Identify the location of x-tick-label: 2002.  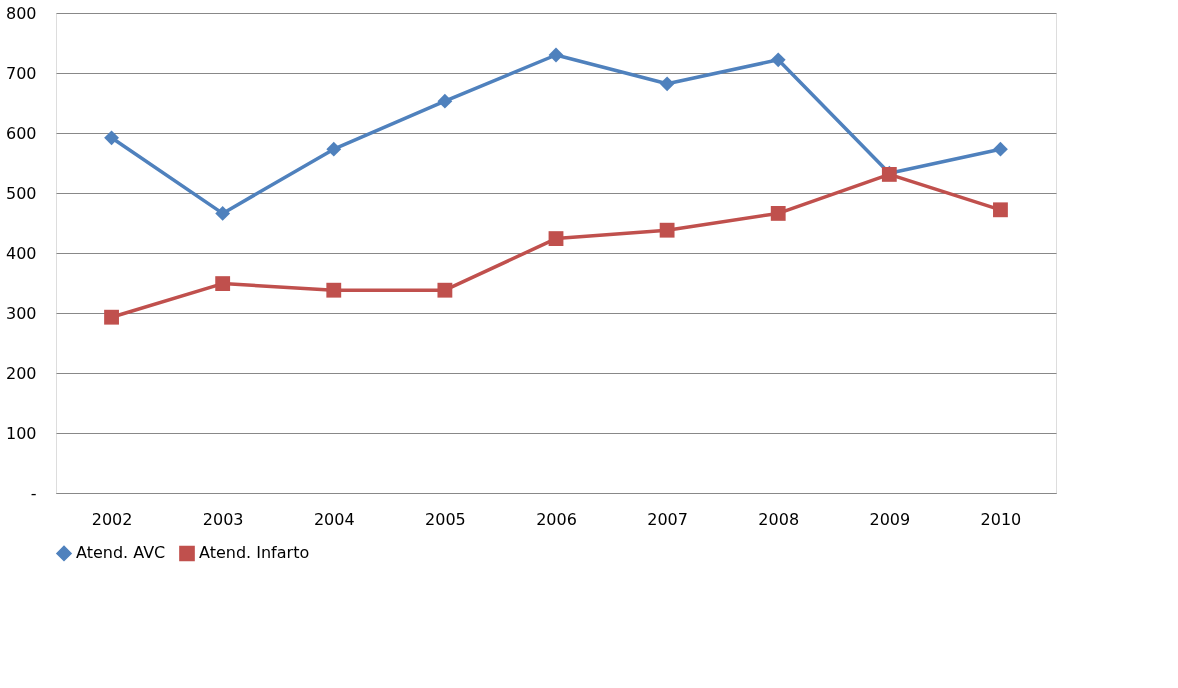
(112, 519).